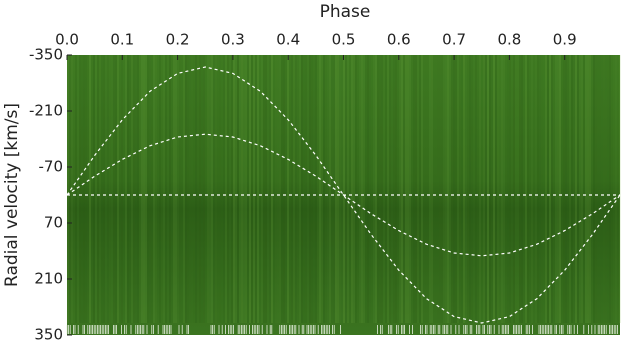 This screenshot has width=623, height=345. What do you see at coordinates (12, 195) in the screenshot?
I see `y-axis-label: Radial velocity [km/s]` at bounding box center [12, 195].